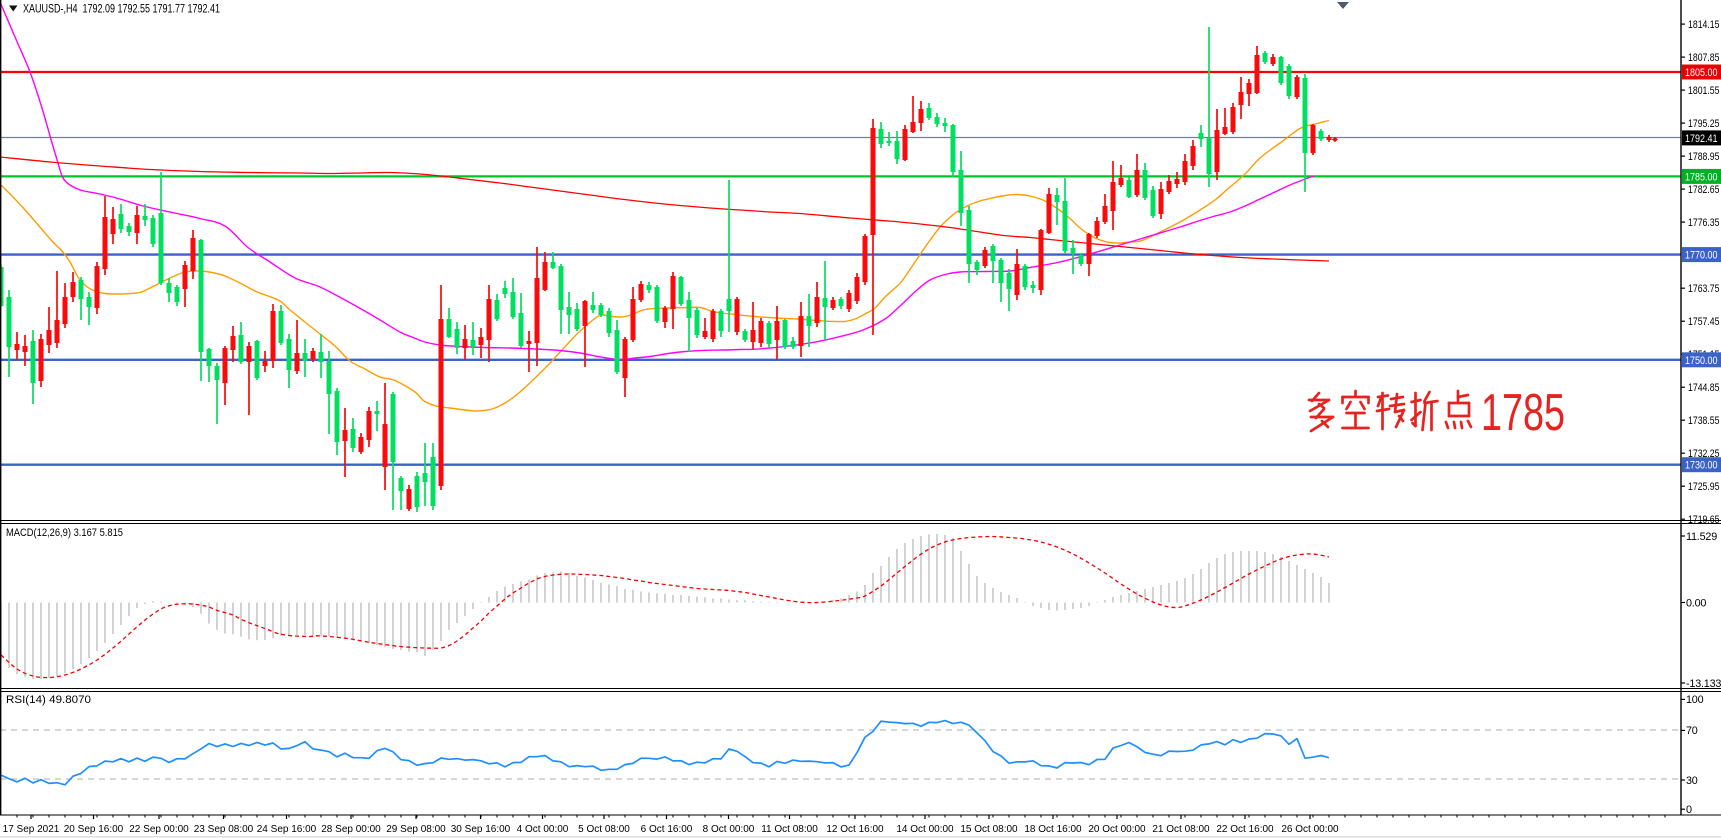  I want to click on svg-text: 1785, so click(1523, 413).